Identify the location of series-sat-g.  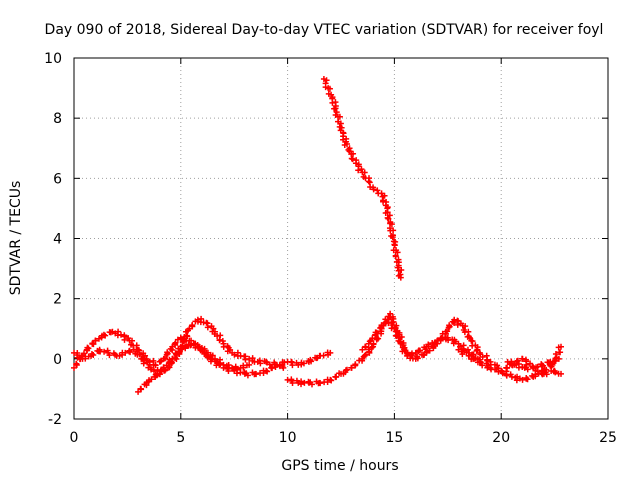
(462, 350).